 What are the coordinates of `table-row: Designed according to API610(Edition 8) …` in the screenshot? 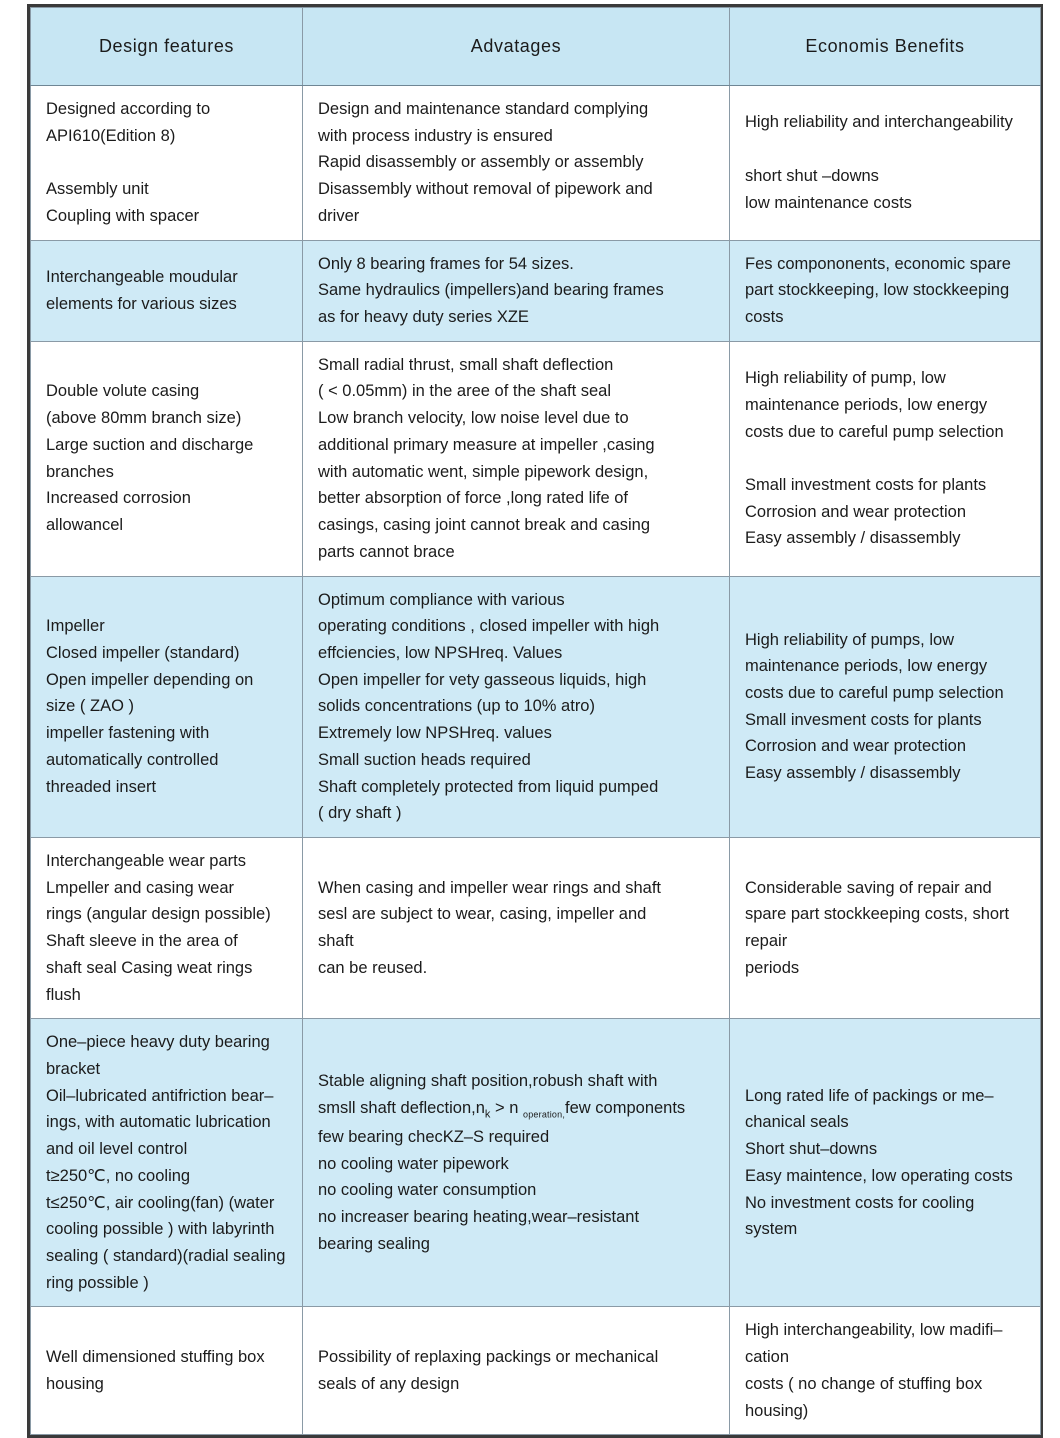 It's located at (535, 163).